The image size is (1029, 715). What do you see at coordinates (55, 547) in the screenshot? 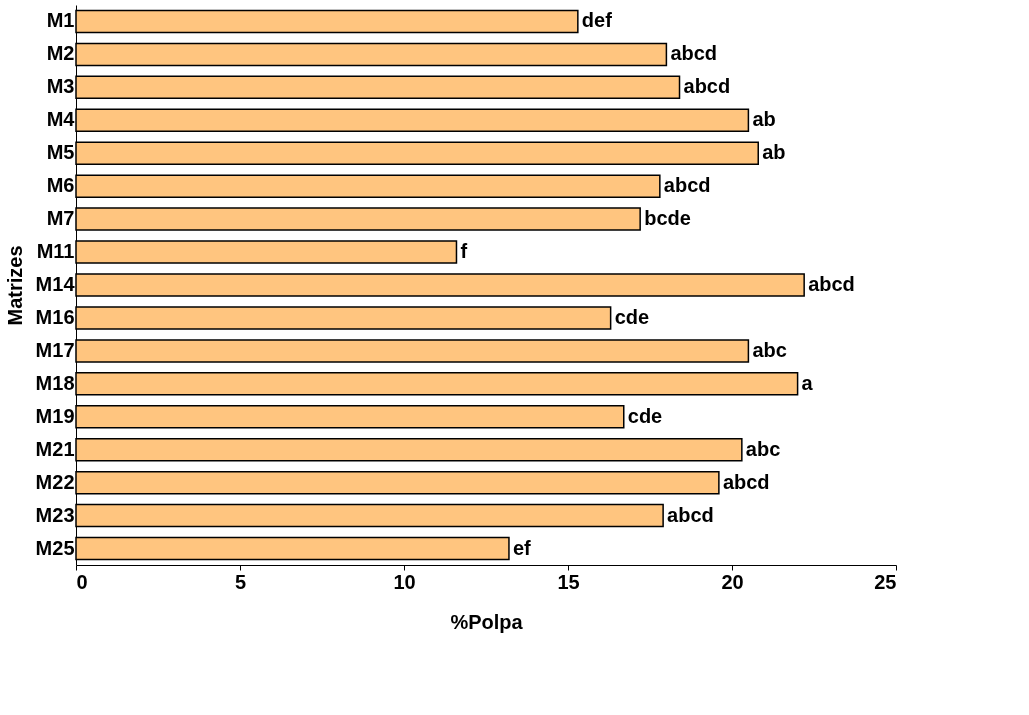
I see `y-tick-label: M25` at bounding box center [55, 547].